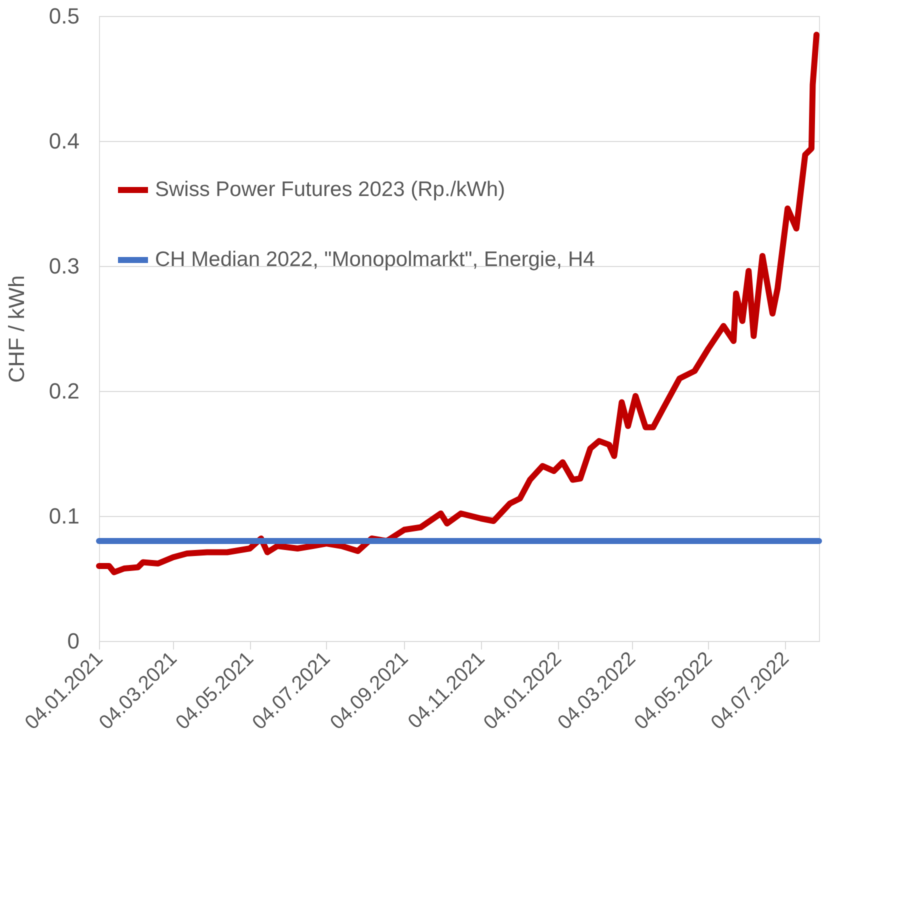  Describe the element at coordinates (73, 641) in the screenshot. I see `y-tick-label: 0` at that location.